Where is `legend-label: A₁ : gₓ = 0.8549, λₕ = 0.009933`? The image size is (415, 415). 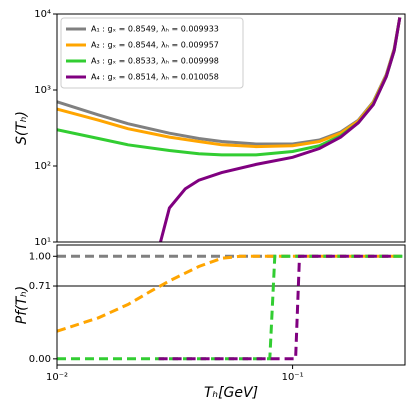
legend-label: A₁ : gₓ = 0.8549, λₕ = 0.009933 is located at coordinates (155, 29).